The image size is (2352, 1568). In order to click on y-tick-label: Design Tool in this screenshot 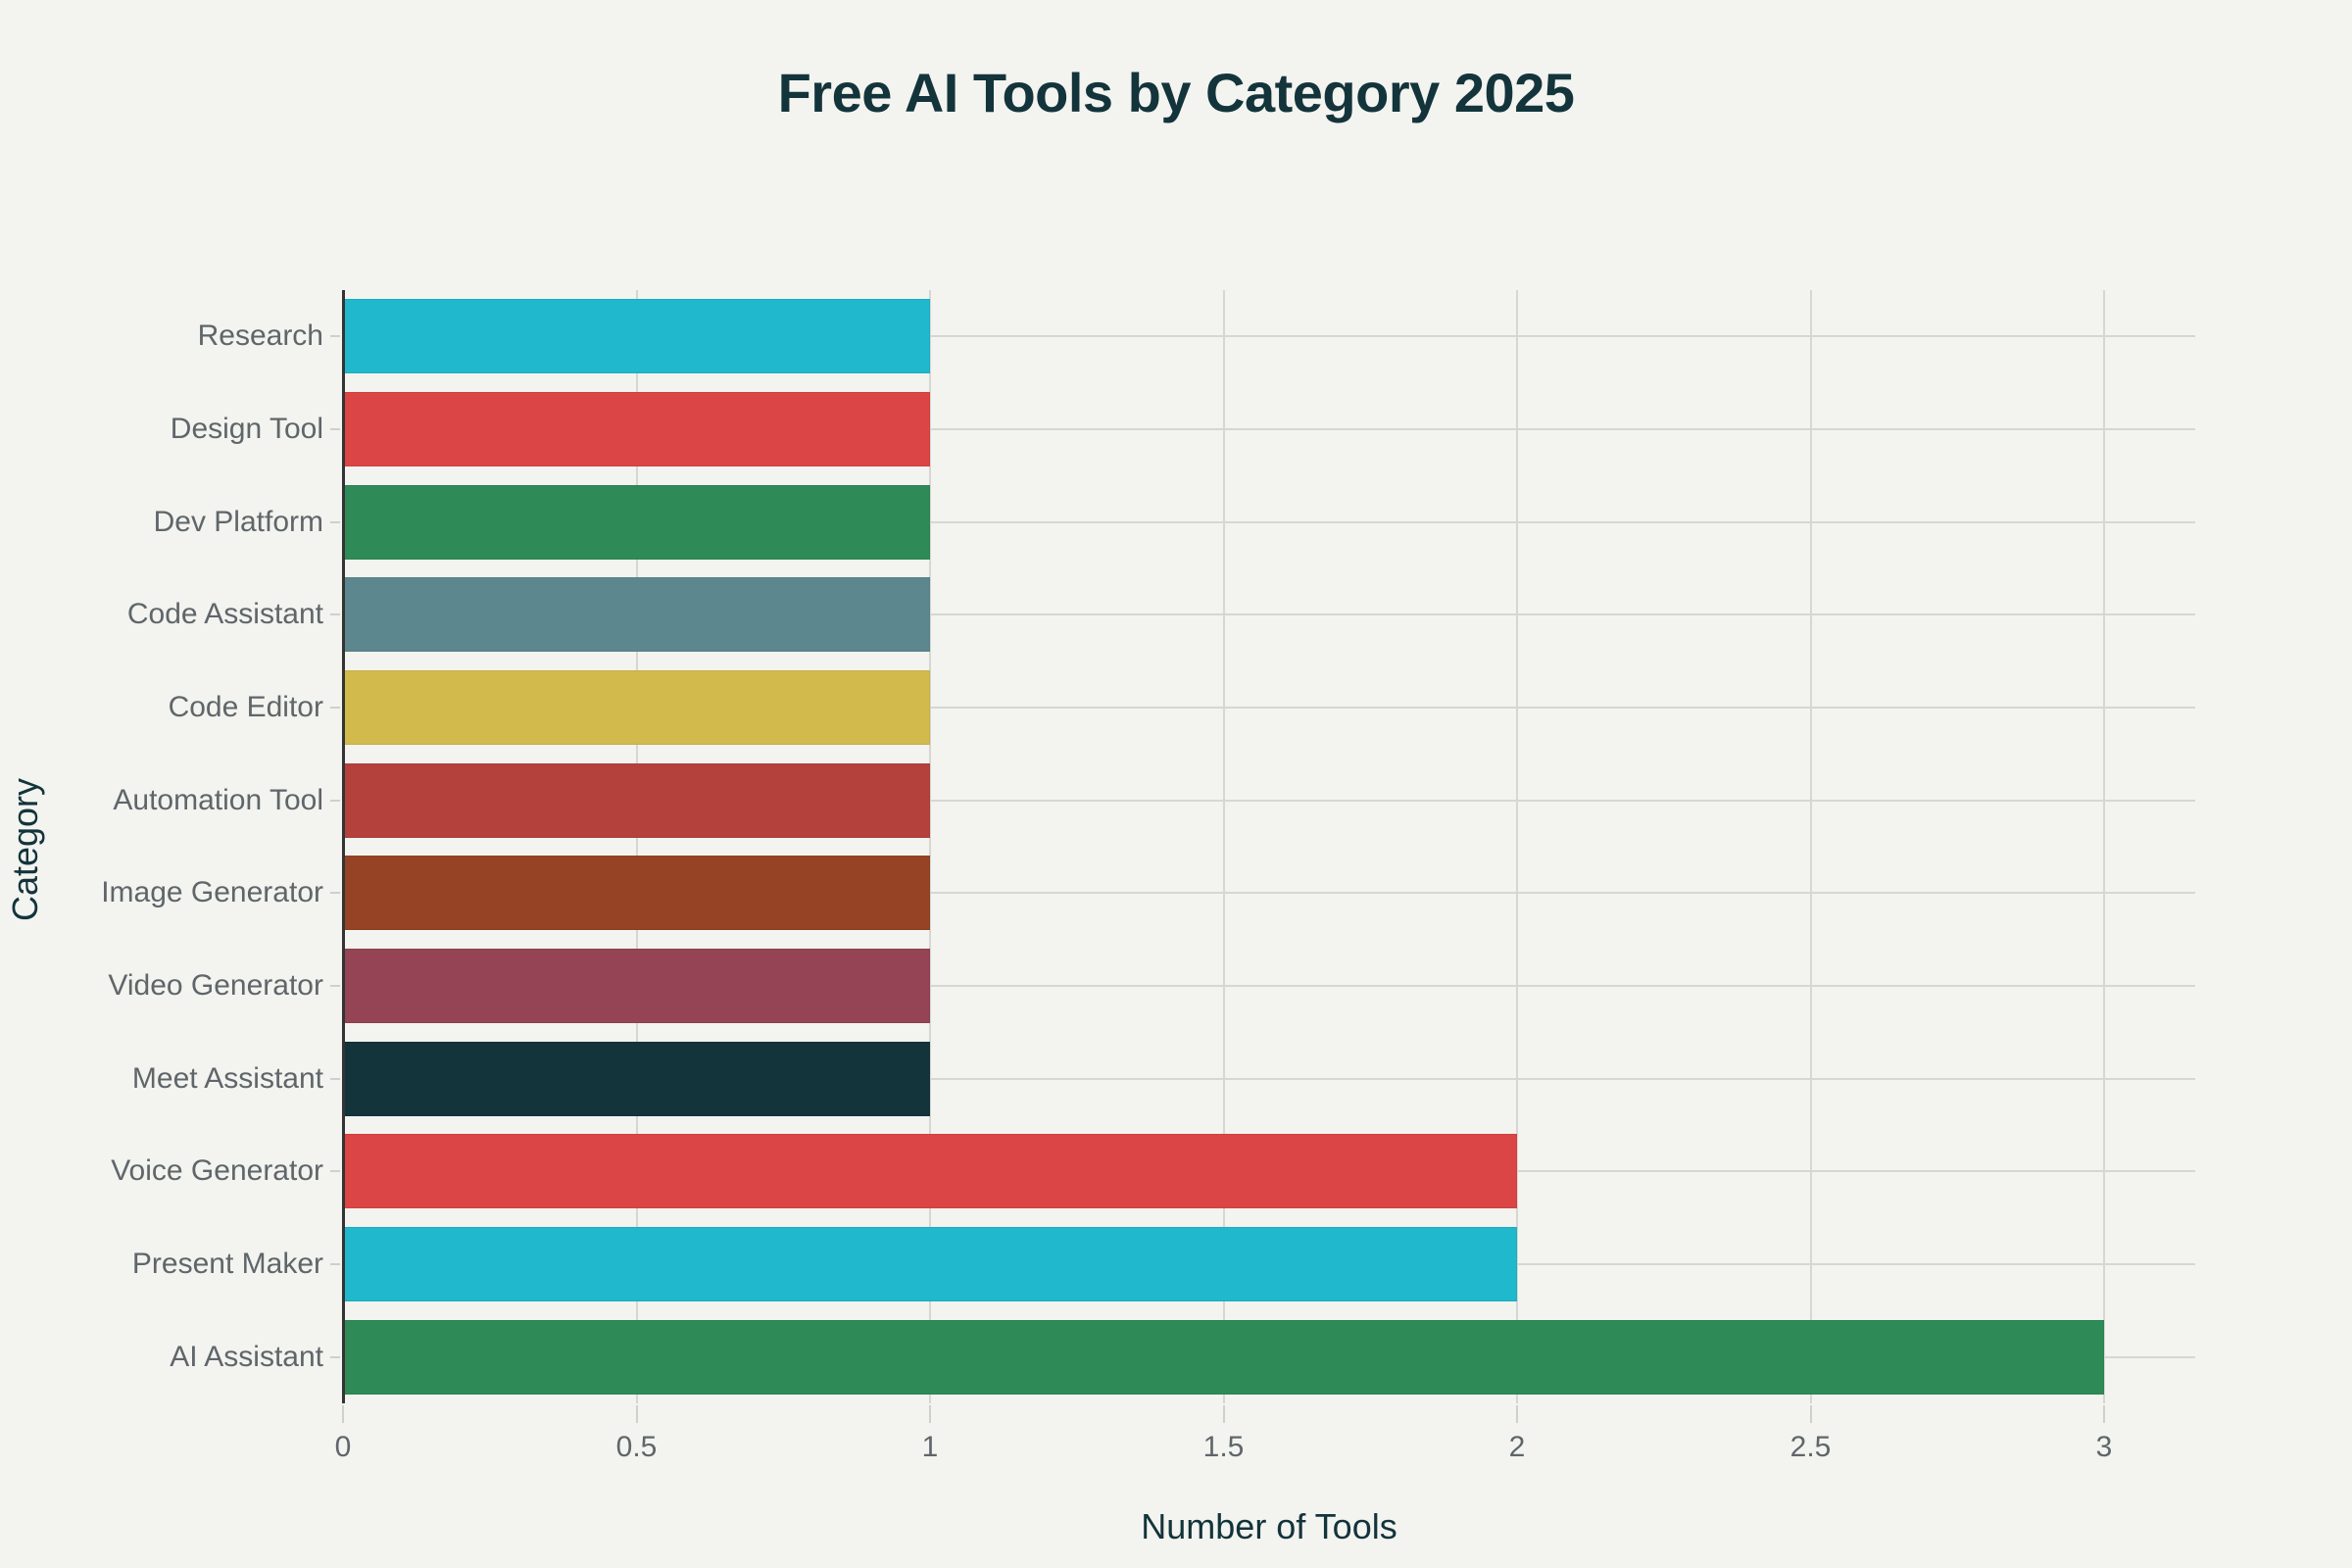, I will do `click(246, 429)`.